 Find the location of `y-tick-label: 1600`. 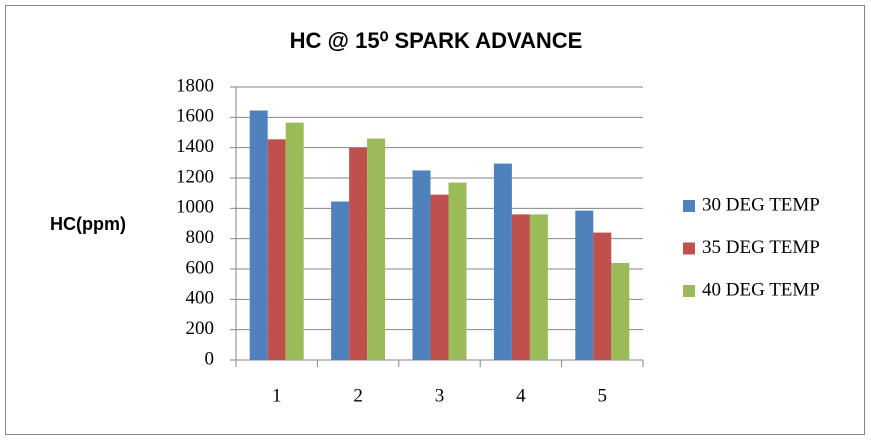

y-tick-label: 1600 is located at coordinates (195, 116).